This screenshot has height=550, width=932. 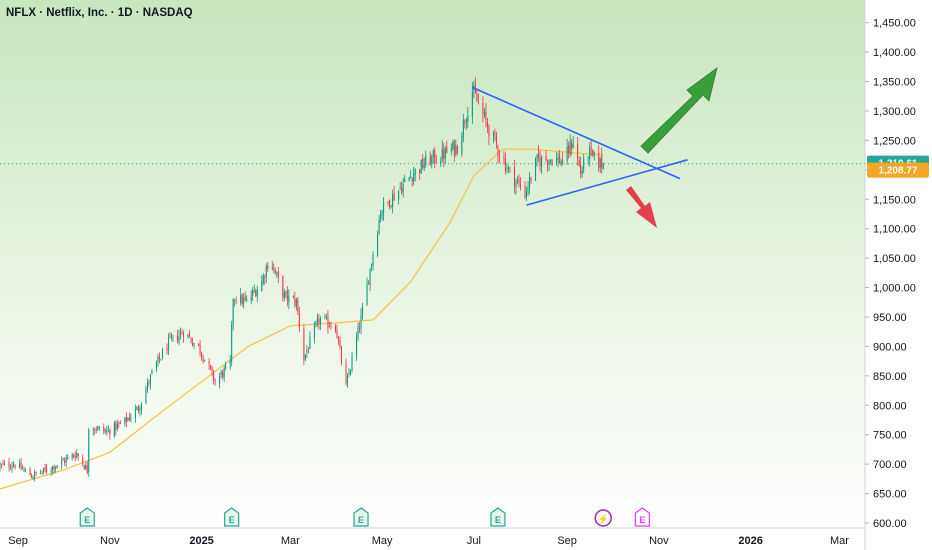 What do you see at coordinates (890, 377) in the screenshot?
I see `price-tick-label: 850.00` at bounding box center [890, 377].